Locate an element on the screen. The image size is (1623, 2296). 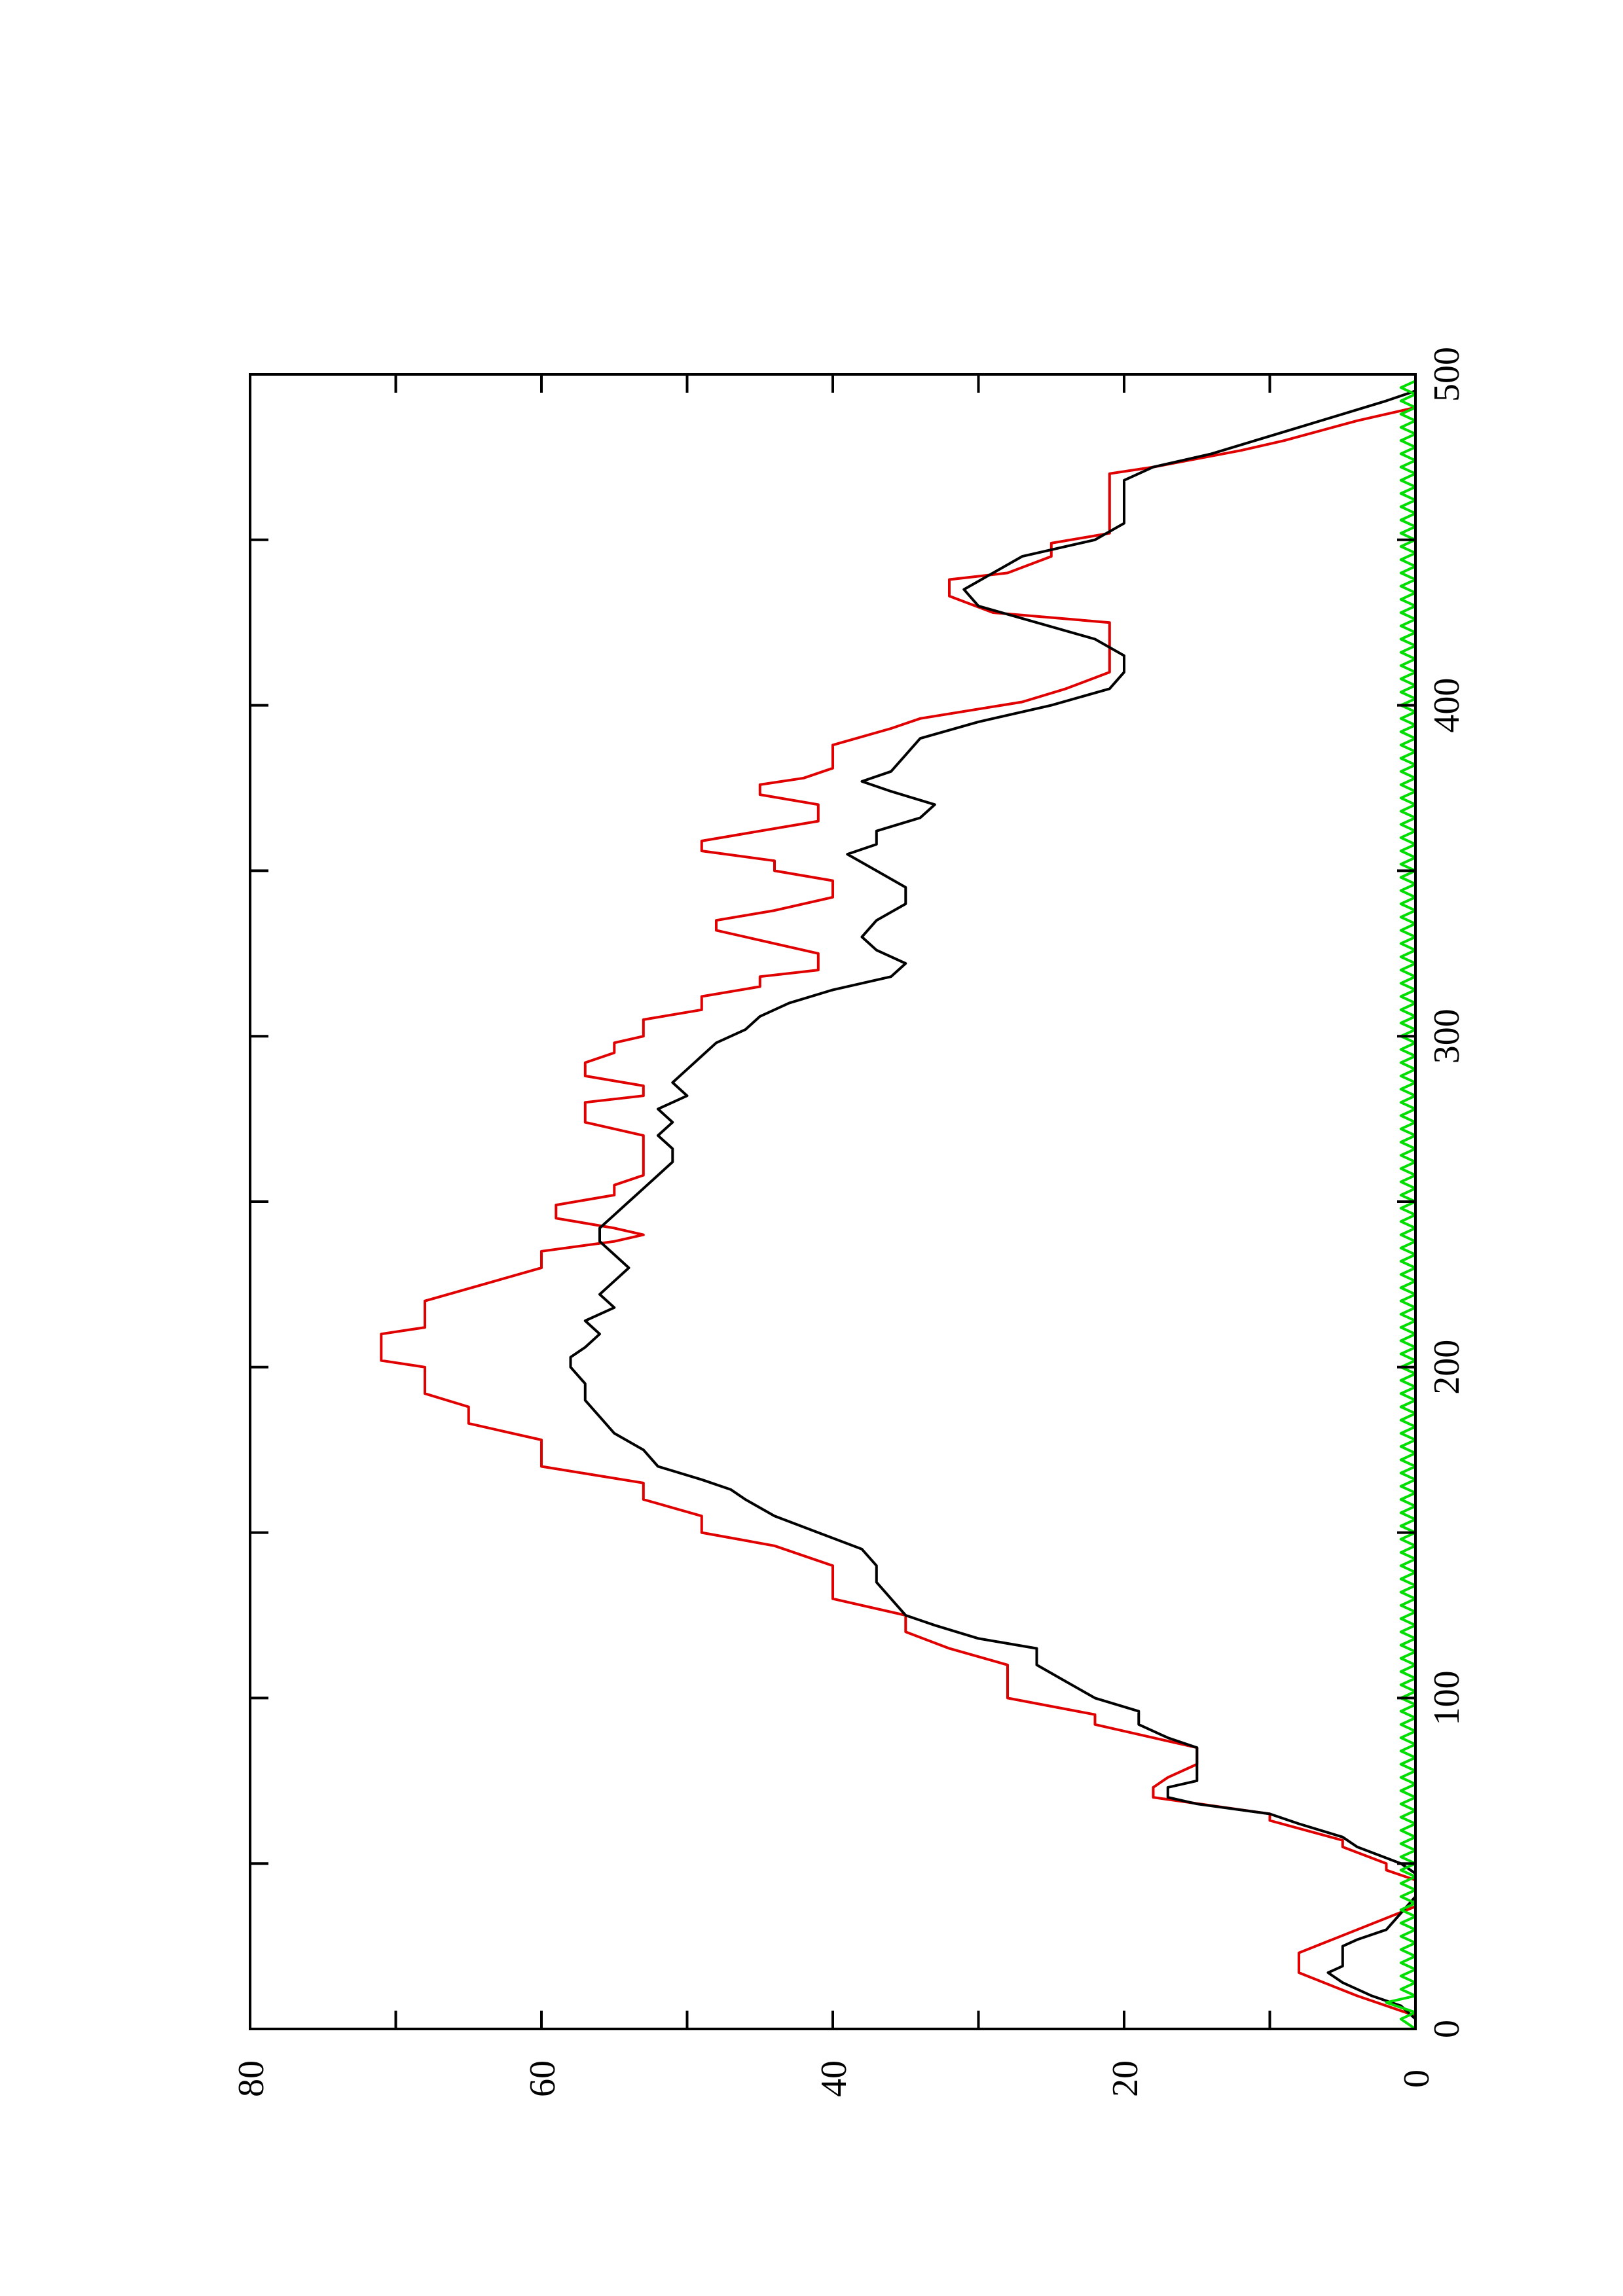
x-tick-label: 300 is located at coordinates (1447, 1036).